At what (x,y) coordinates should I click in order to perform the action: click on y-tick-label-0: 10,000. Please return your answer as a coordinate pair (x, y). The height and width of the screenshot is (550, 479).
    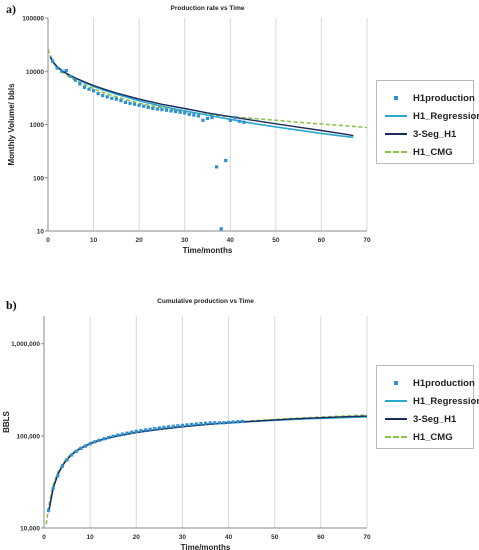
    Looking at the image, I should click on (30, 529).